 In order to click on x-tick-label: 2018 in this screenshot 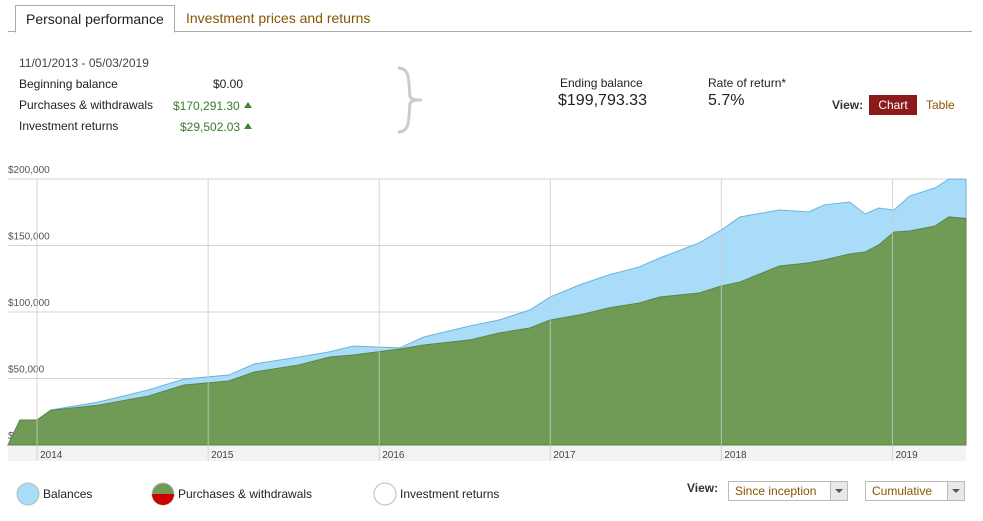, I will do `click(735, 455)`.